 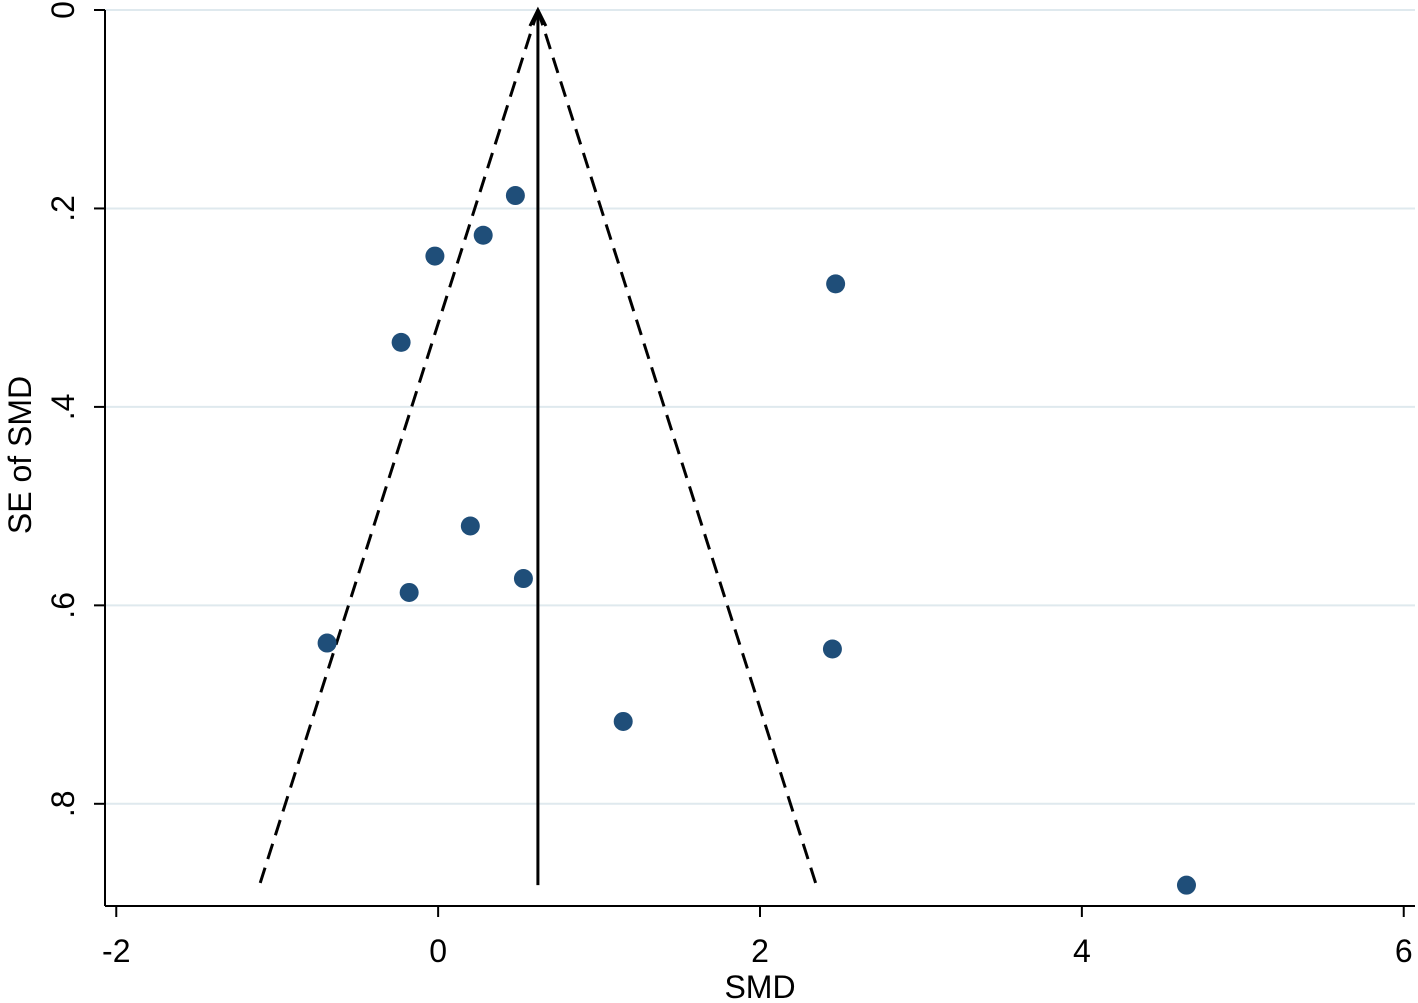 I want to click on x-tick-label-3: 4, so click(x=1082, y=951).